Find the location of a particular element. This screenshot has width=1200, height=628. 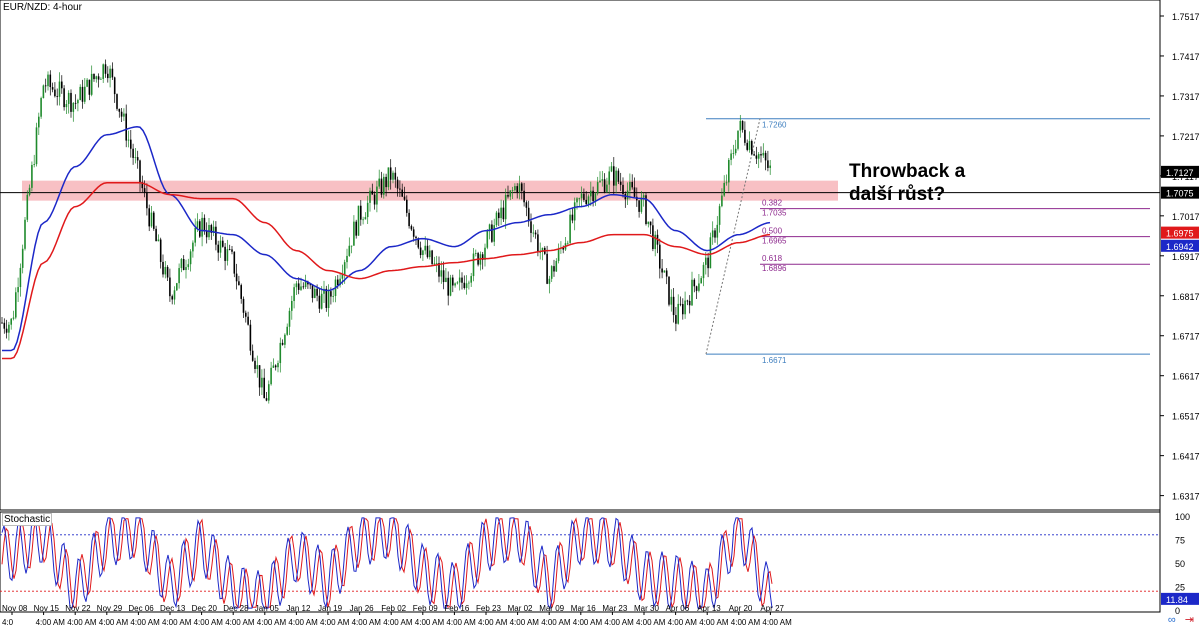

price-tick-label: 1.6417 is located at coordinates (1186, 457).